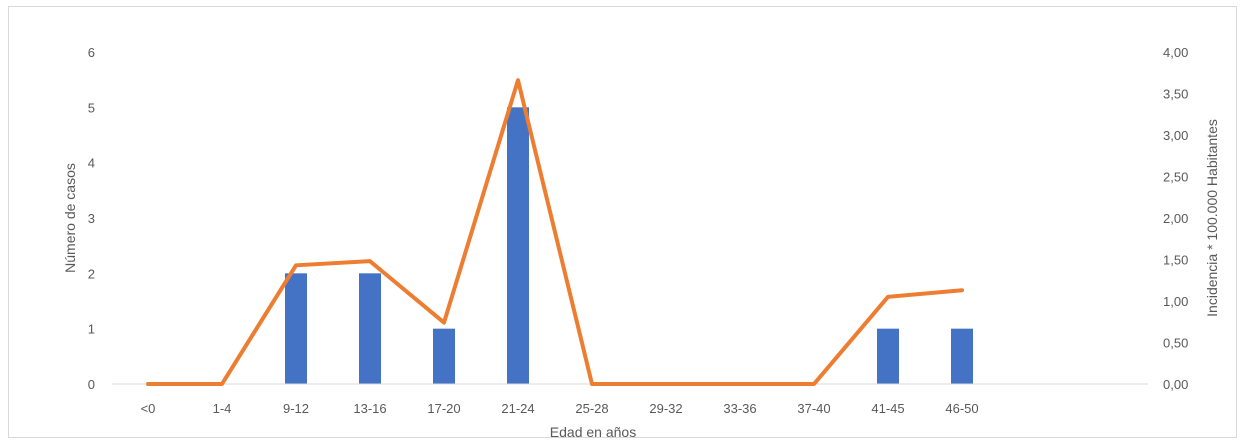  What do you see at coordinates (1175, 52) in the screenshot?
I see `y2-tick-label: 4,00` at bounding box center [1175, 52].